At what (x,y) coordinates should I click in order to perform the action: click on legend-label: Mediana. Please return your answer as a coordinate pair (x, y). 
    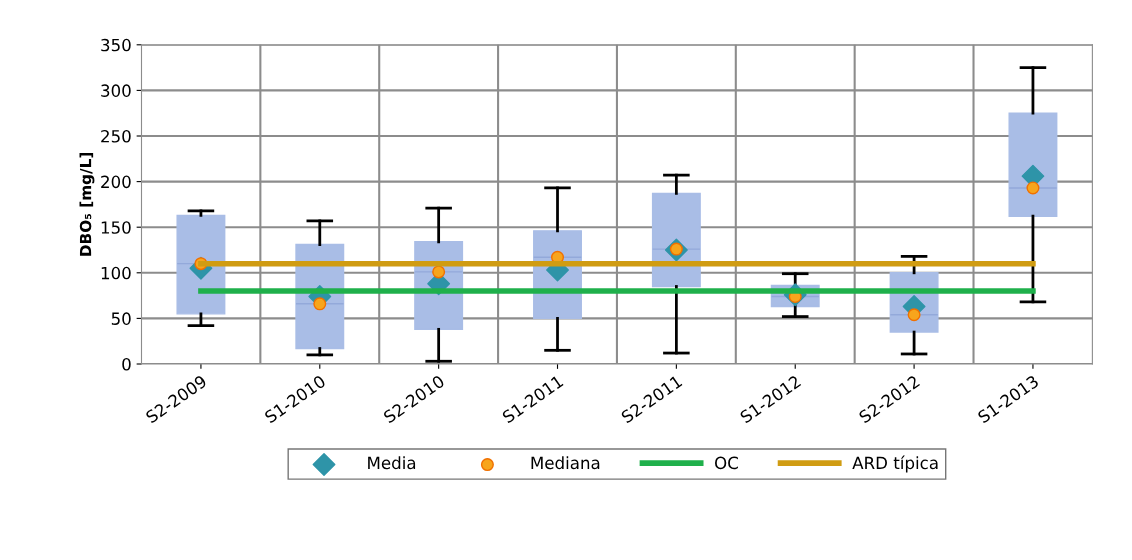
    Looking at the image, I should click on (565, 463).